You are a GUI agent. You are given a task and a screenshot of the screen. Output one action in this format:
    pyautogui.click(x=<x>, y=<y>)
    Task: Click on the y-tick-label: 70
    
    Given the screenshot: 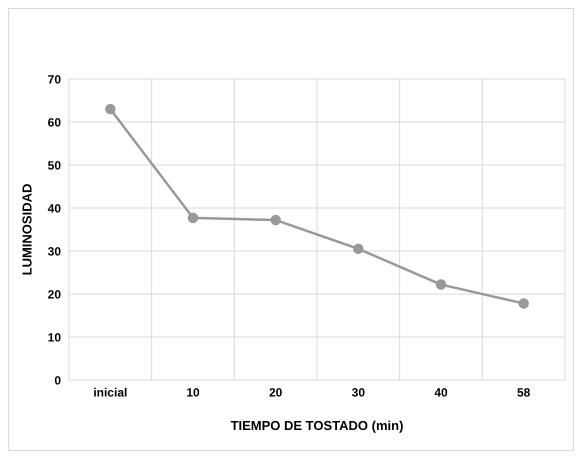 What is the action you would take?
    pyautogui.click(x=55, y=79)
    